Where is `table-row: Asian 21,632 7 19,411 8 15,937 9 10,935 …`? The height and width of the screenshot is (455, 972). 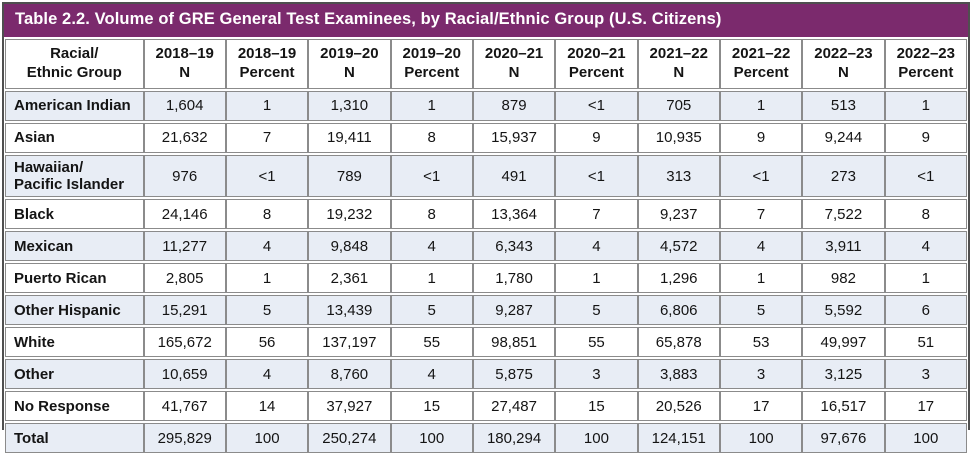 table-row: Asian 21,632 7 19,411 8 15,937 9 10,935 … is located at coordinates (486, 137).